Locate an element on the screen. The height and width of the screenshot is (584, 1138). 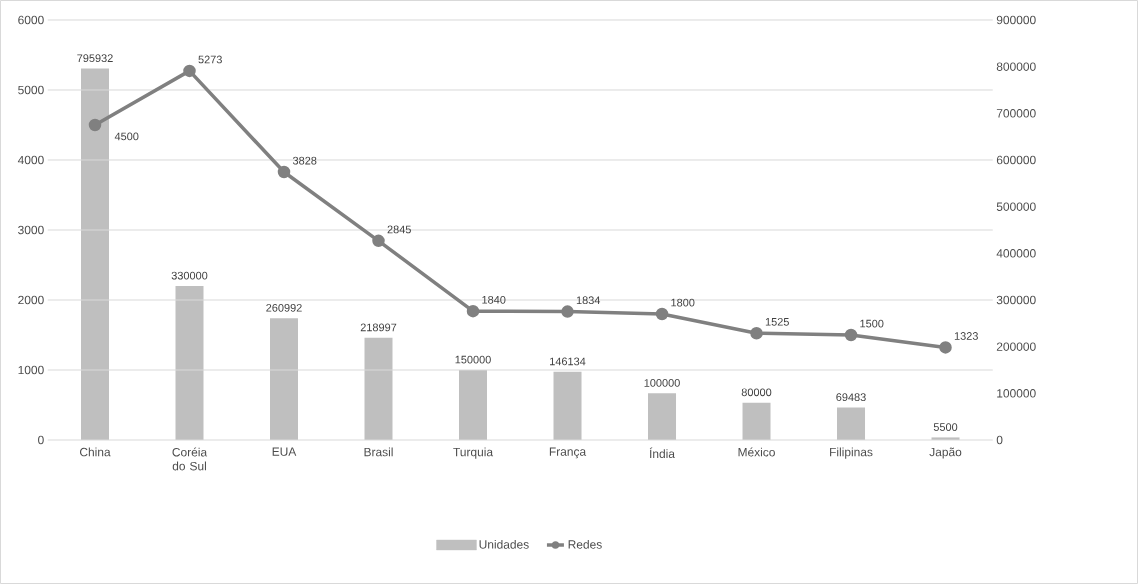
y2-tick-label: 400000 is located at coordinates (1016, 253).